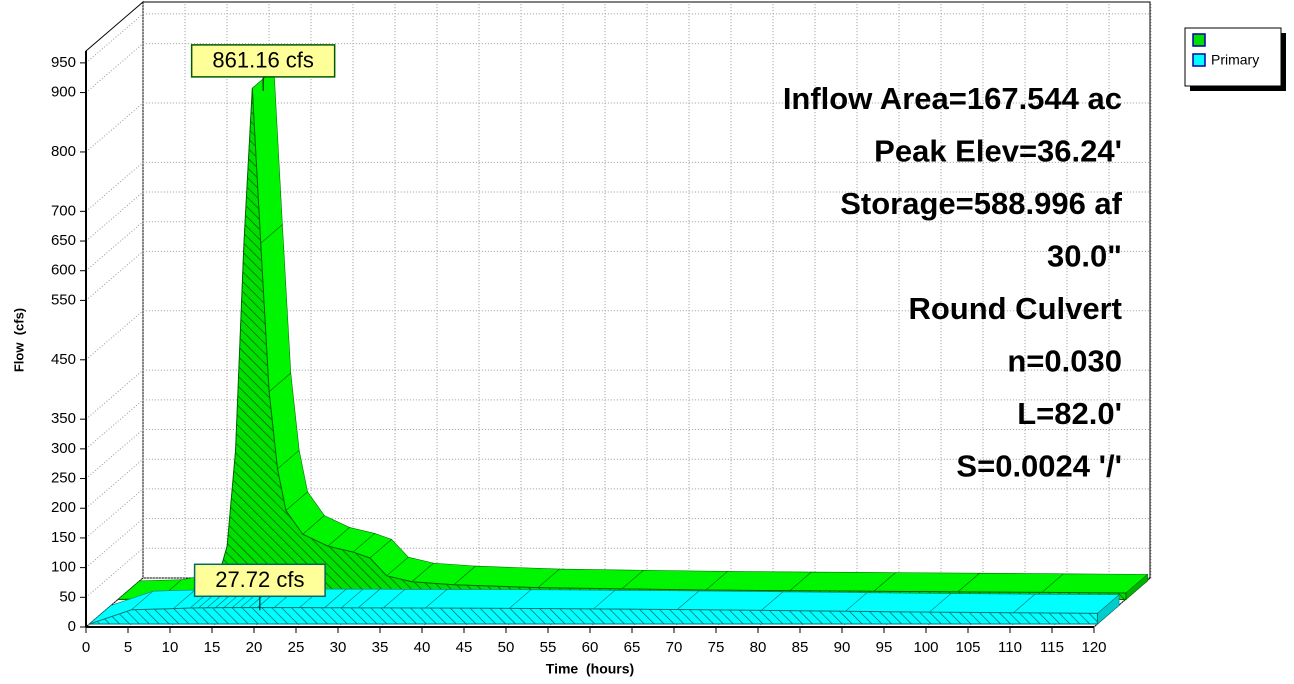 Image resolution: width=1294 pixels, height=684 pixels. I want to click on x-tick-label: 20, so click(254, 647).